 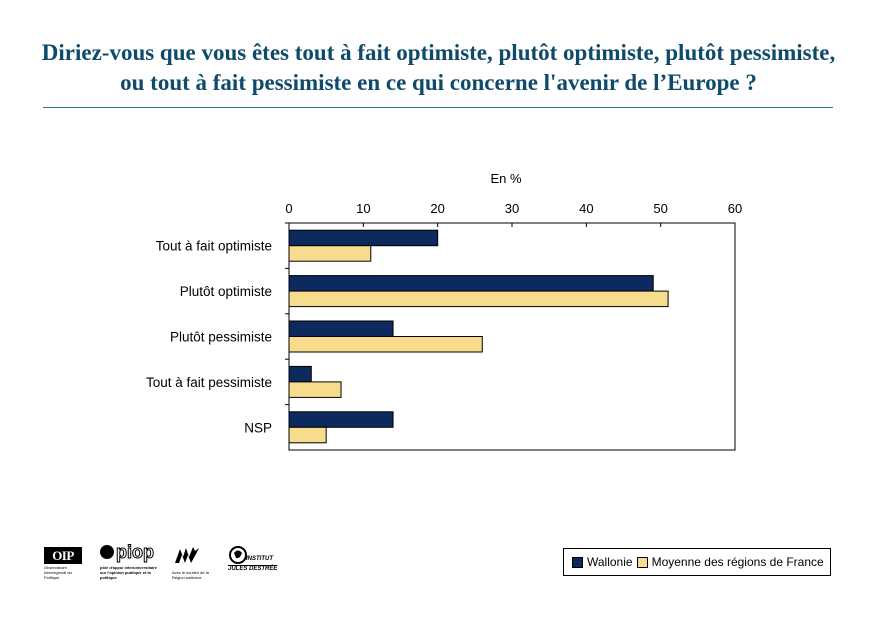 What do you see at coordinates (253, 568) in the screenshot?
I see `ijd-logo-line2: JULES DESTRÉE` at bounding box center [253, 568].